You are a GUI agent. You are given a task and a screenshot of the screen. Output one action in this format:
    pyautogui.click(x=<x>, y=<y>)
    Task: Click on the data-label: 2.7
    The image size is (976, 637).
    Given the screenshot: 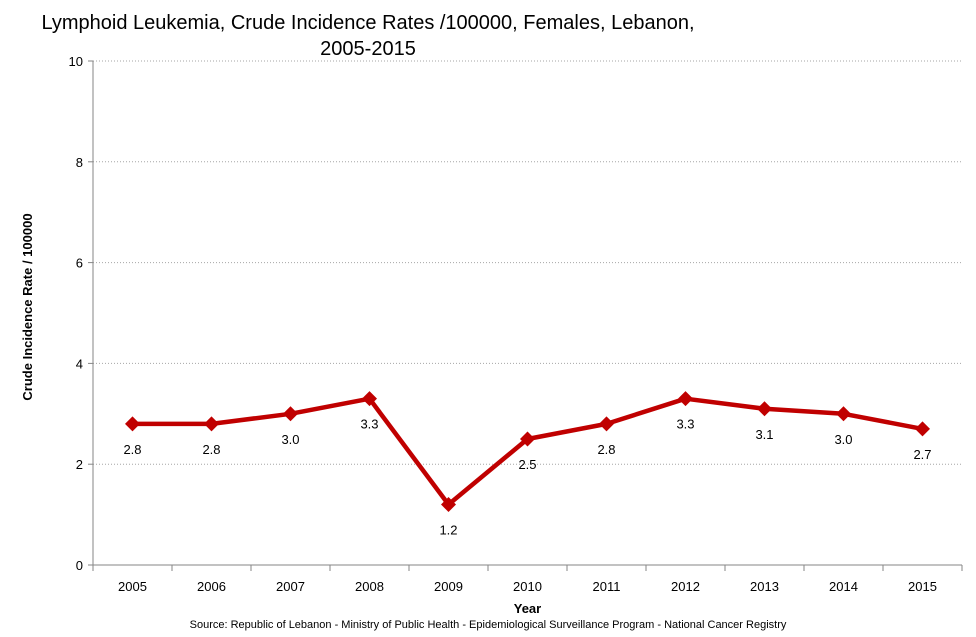 What is the action you would take?
    pyautogui.click(x=922, y=454)
    